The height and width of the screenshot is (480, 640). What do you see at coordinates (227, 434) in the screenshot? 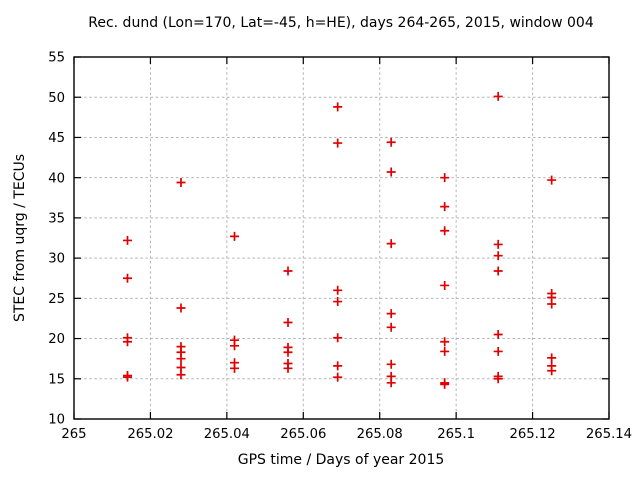
I see `x-tick-label: 265.04` at bounding box center [227, 434].